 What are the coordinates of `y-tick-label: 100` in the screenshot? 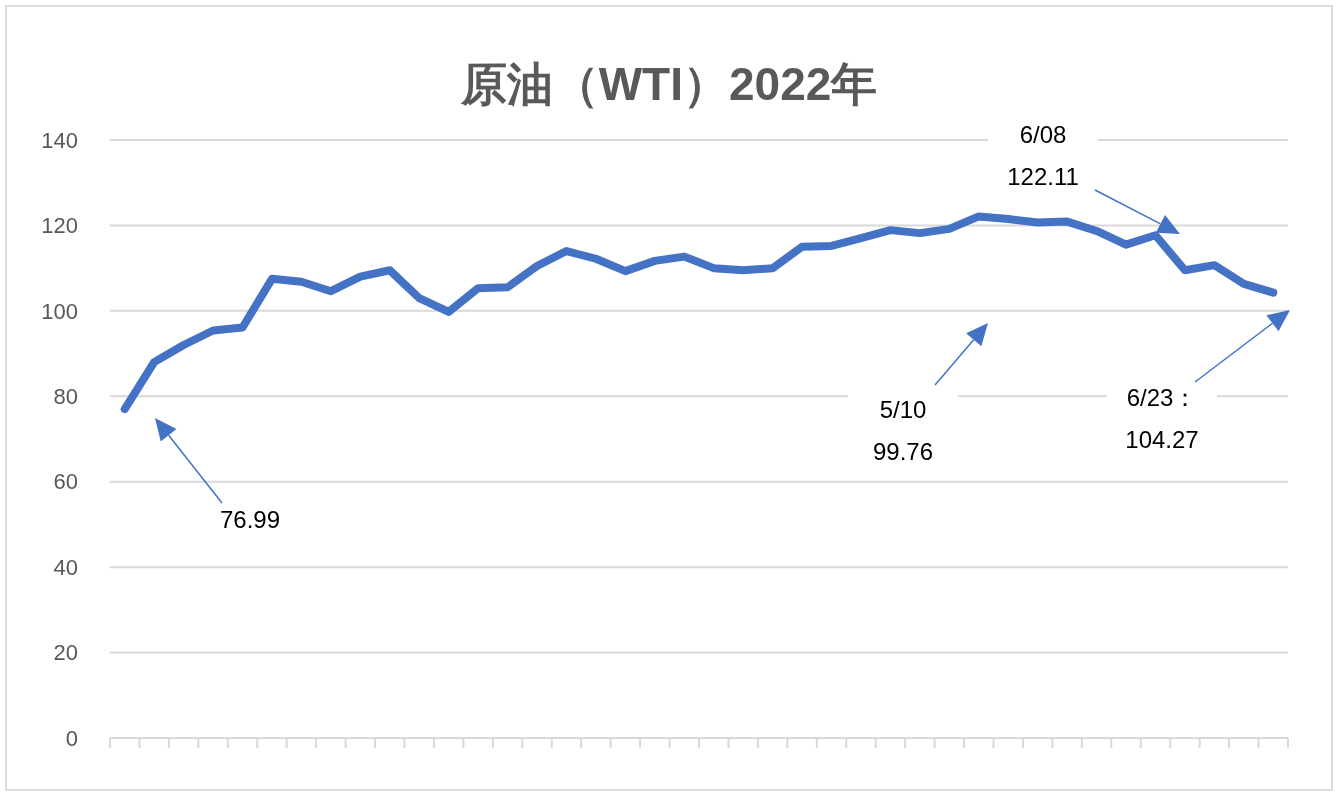 It's located at (59, 311).